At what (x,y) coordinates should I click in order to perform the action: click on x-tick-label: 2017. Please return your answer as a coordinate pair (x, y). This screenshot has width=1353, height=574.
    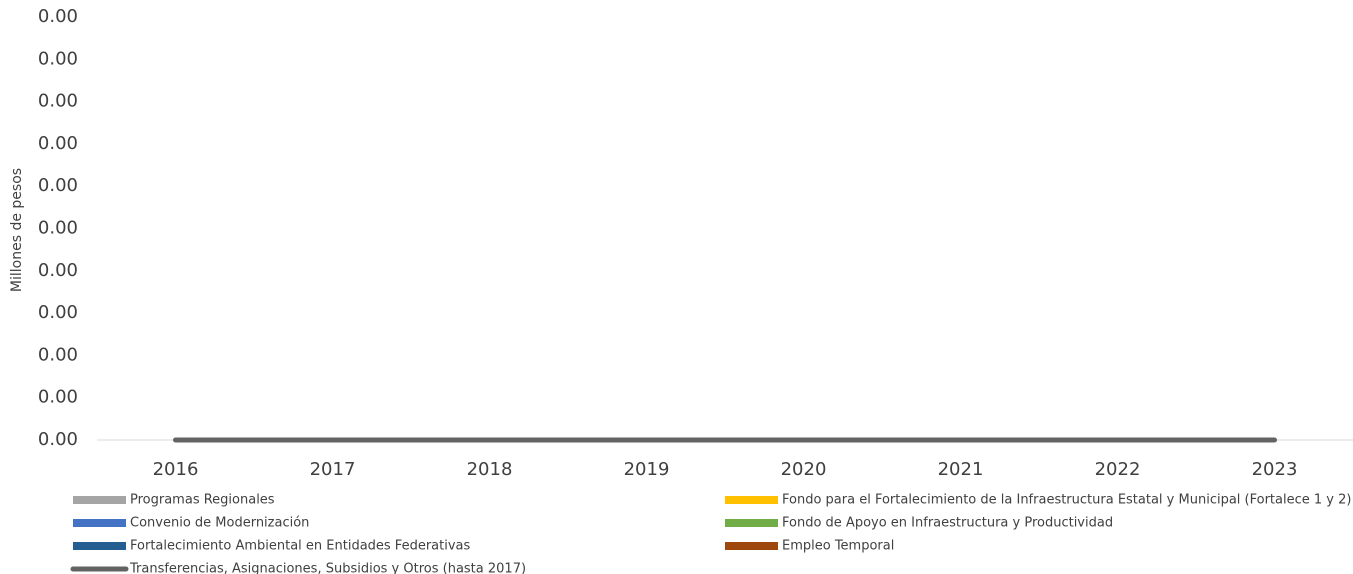
    Looking at the image, I should click on (333, 469).